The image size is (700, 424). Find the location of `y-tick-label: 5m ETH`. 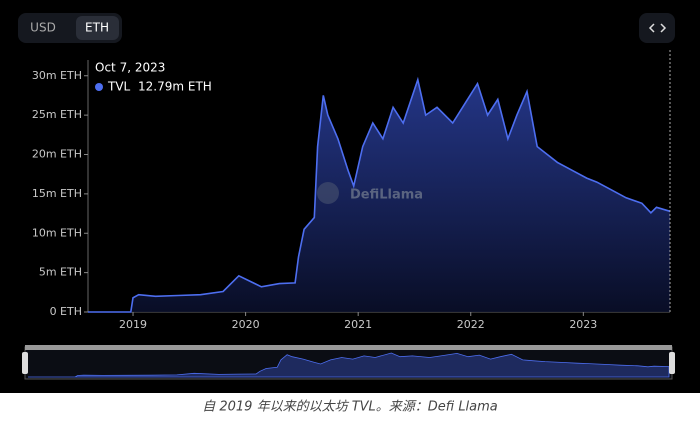

y-tick-label: 5m ETH is located at coordinates (60, 272).